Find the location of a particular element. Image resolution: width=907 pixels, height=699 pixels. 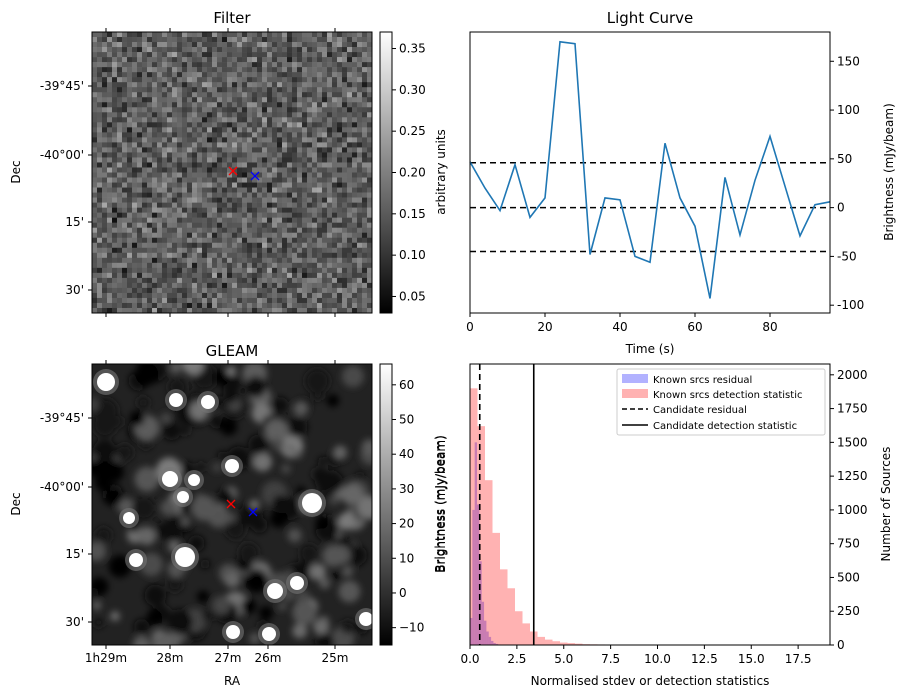

gleam-colorbar-tick-label: 30 is located at coordinates (406, 489).